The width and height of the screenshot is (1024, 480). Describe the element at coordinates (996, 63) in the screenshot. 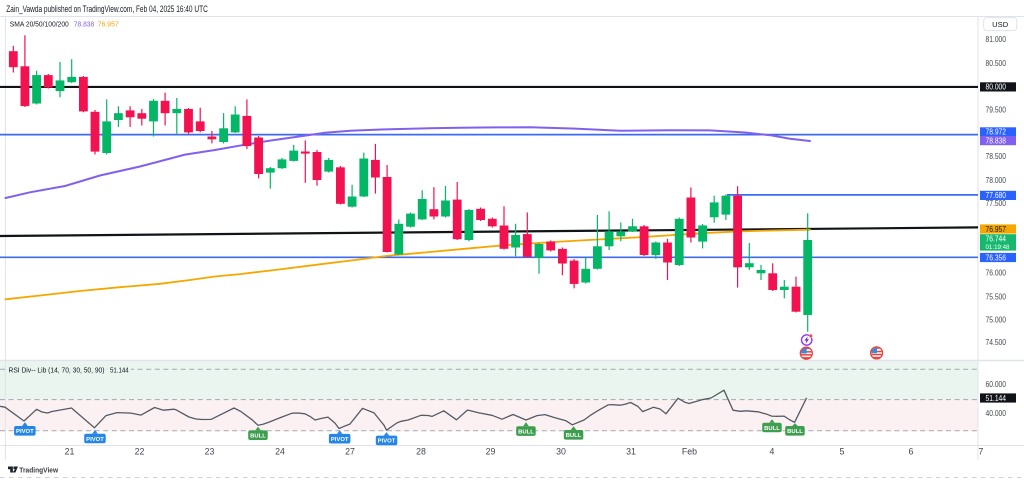

I see `svg-text: 80.500` at that location.